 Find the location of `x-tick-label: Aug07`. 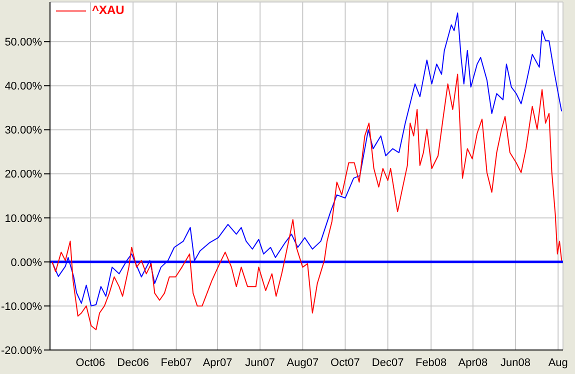

x-tick-label: Aug07 is located at coordinates (302, 362).